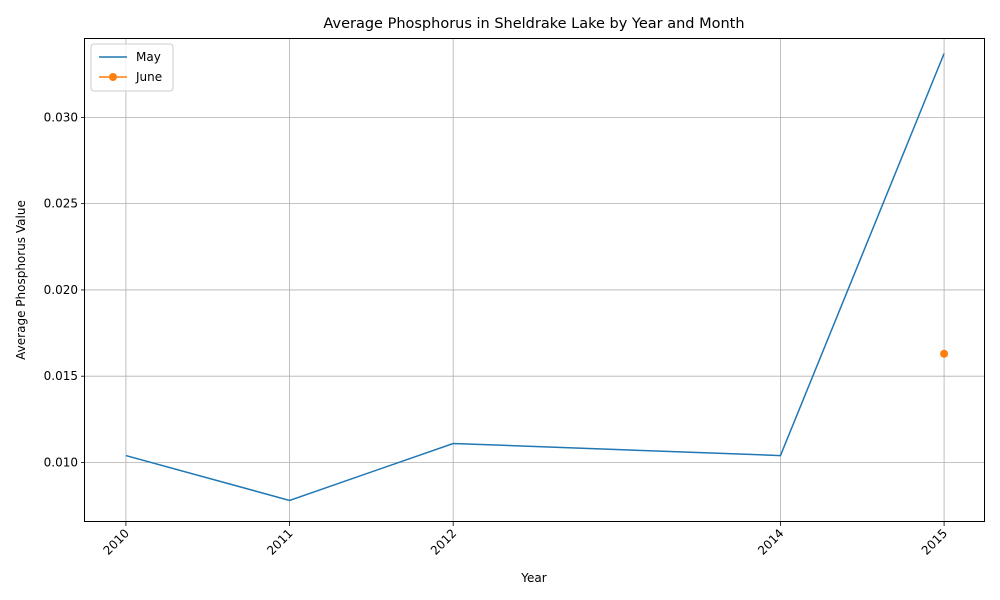  What do you see at coordinates (61, 117) in the screenshot?
I see `y-tick-label: 0.030` at bounding box center [61, 117].